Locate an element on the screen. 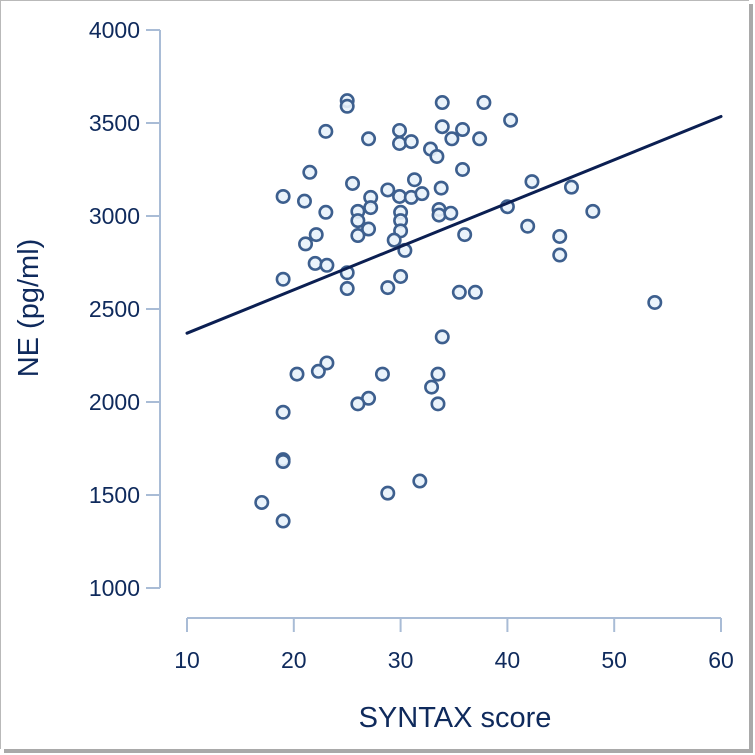 The height and width of the screenshot is (755, 755). x-tick-label: 10 is located at coordinates (187, 660).